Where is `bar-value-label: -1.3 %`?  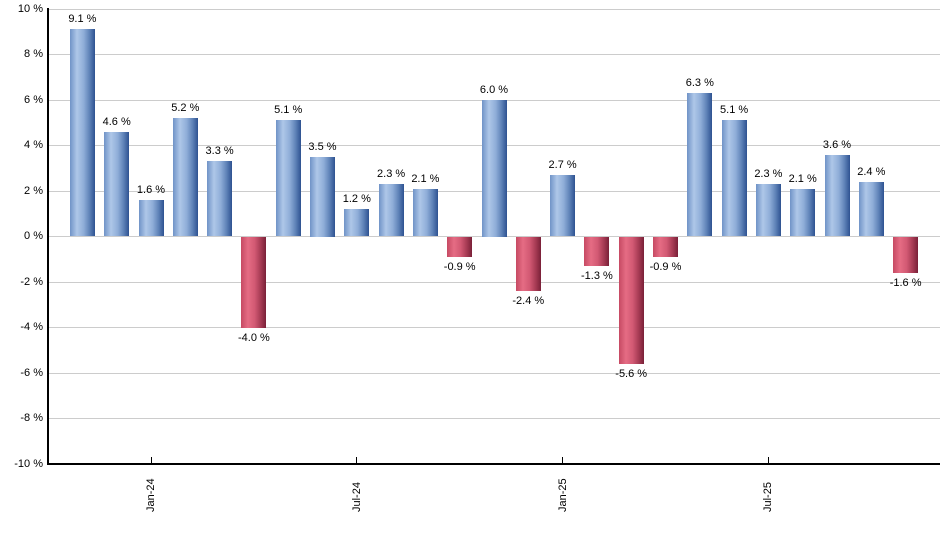
bar-value-label: -1.3 % is located at coordinates (596, 276).